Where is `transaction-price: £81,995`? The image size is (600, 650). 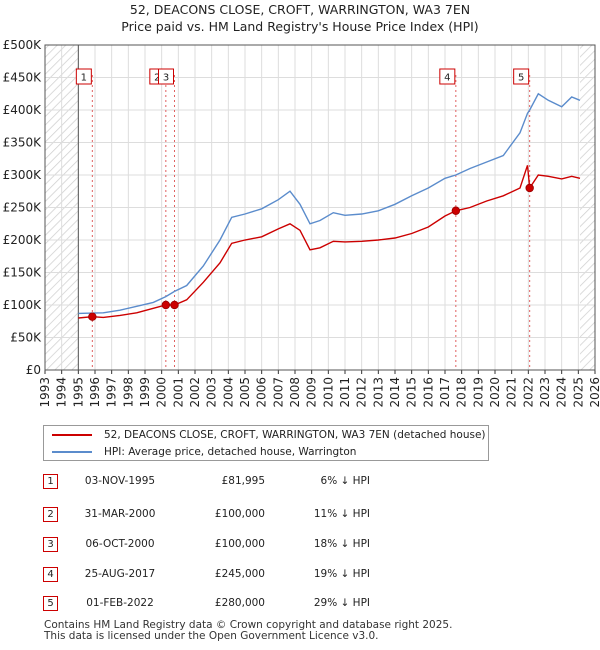 transaction-price: £81,995 is located at coordinates (243, 481).